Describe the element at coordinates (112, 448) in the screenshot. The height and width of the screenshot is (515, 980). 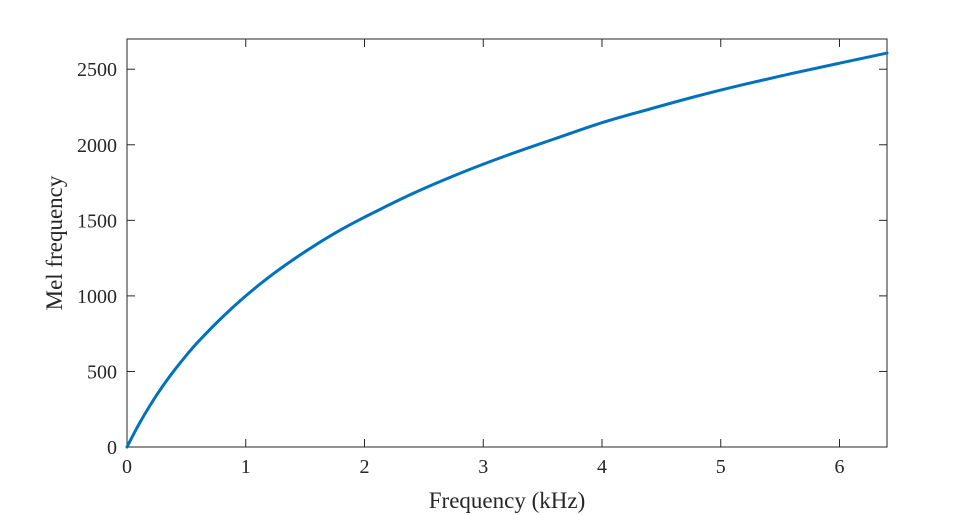
I see `y-tick-label: 0` at that location.